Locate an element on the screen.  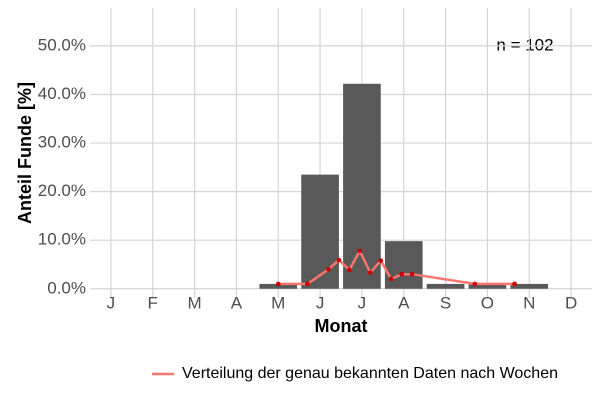
annotation: n = 102 is located at coordinates (524, 44).